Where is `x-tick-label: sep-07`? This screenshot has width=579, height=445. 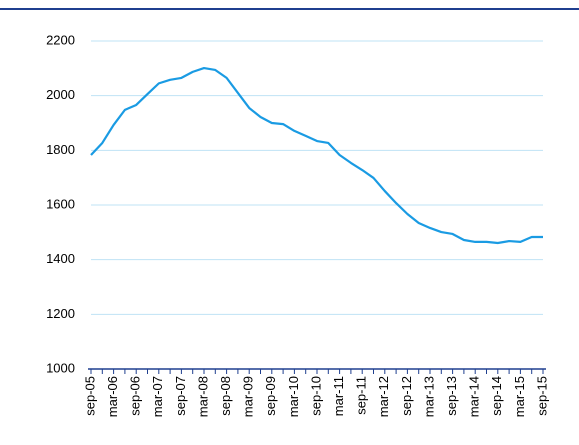 x-tick-label: sep-07 is located at coordinates (180, 396).